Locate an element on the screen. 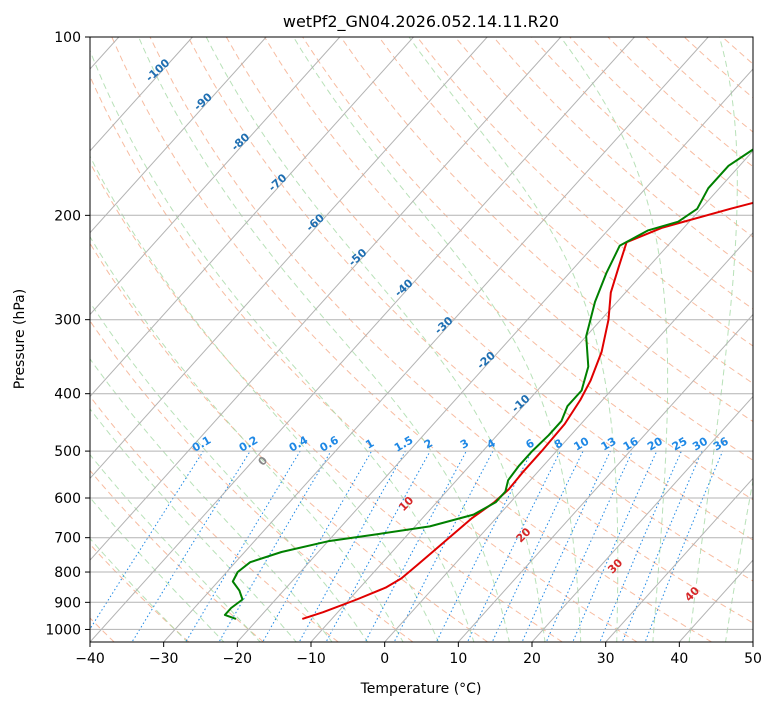 This screenshot has width=775, height=708. x-tick-label: 20 is located at coordinates (532, 659).